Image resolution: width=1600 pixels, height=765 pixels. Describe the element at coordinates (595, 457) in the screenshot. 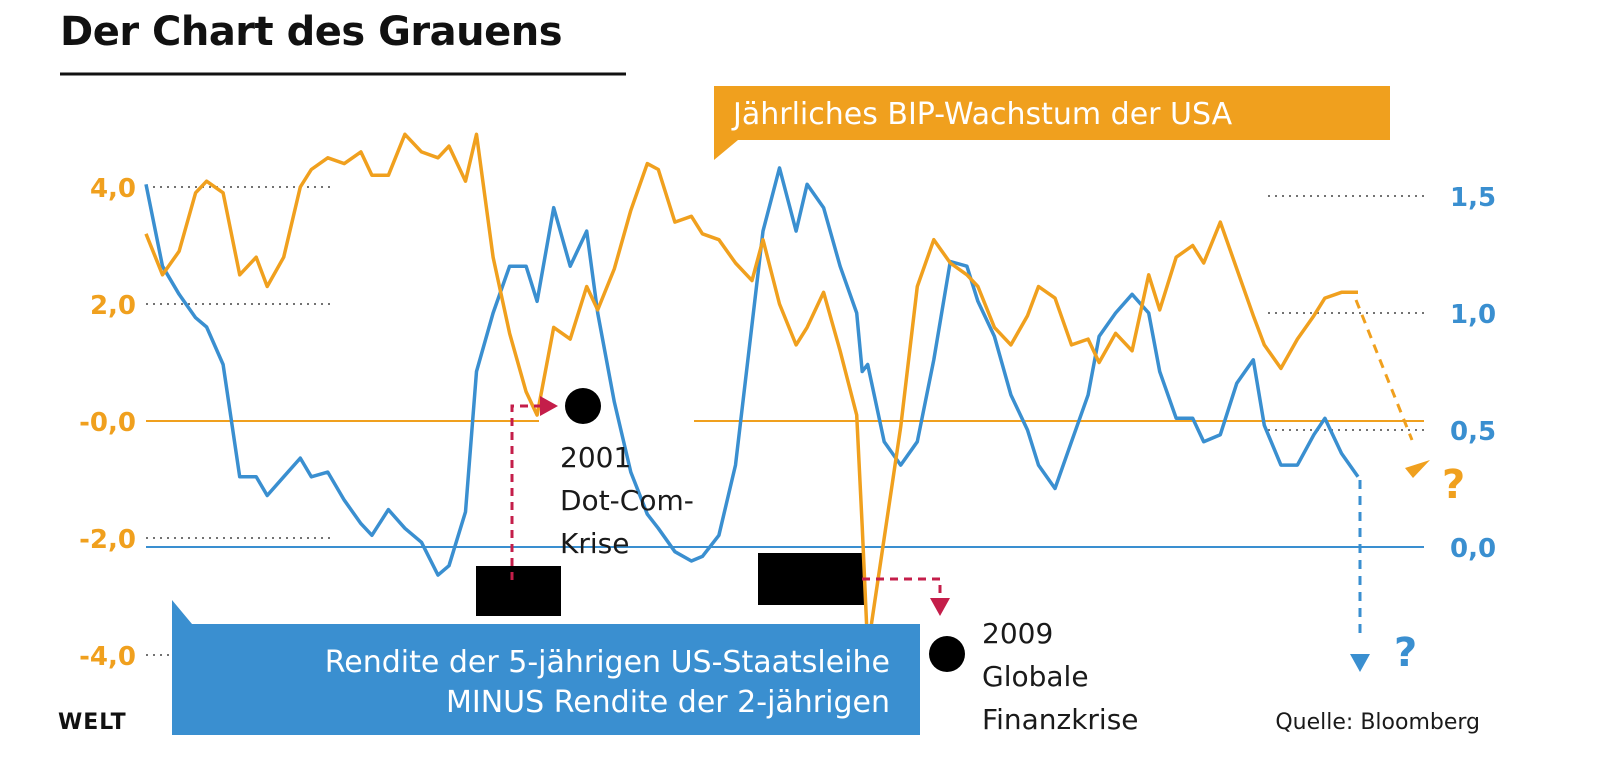

I see `annotation-2001-year: 2001` at that location.